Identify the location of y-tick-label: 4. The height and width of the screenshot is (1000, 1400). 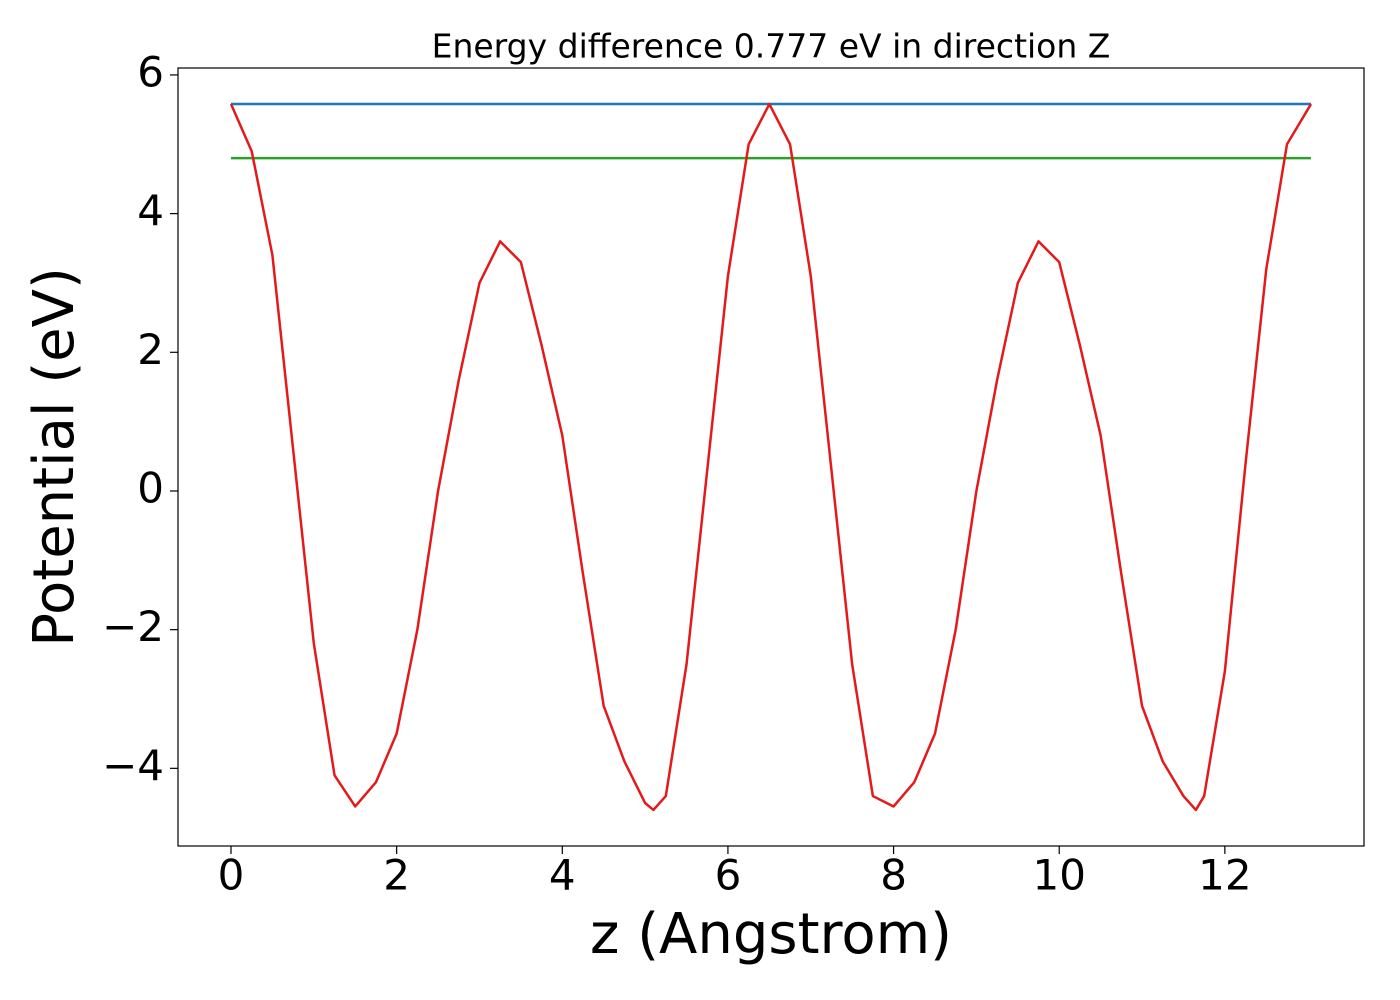
(150, 210).